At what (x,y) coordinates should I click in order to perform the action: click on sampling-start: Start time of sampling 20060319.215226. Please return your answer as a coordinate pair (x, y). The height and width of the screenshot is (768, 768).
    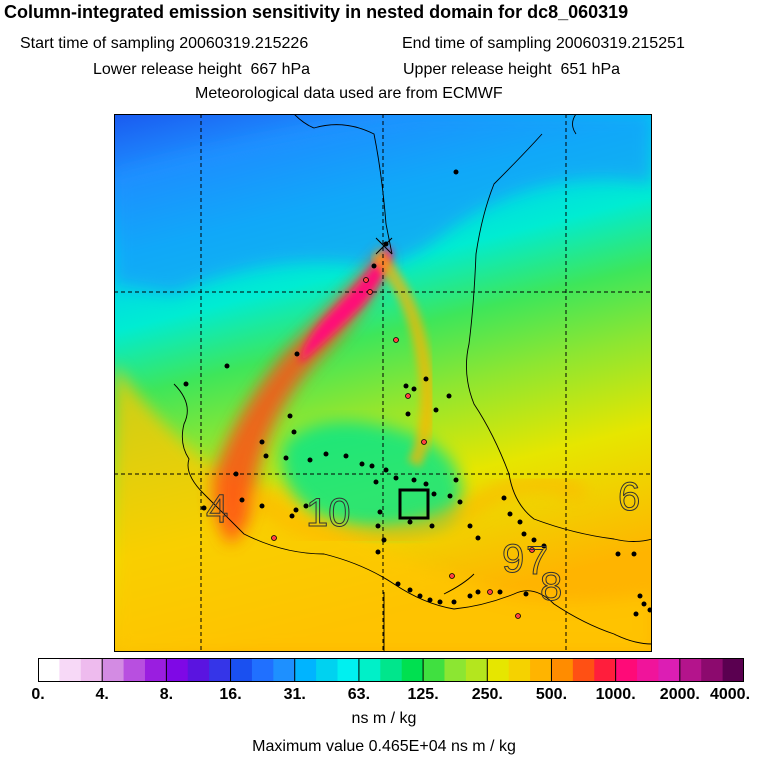
    Looking at the image, I should click on (164, 44).